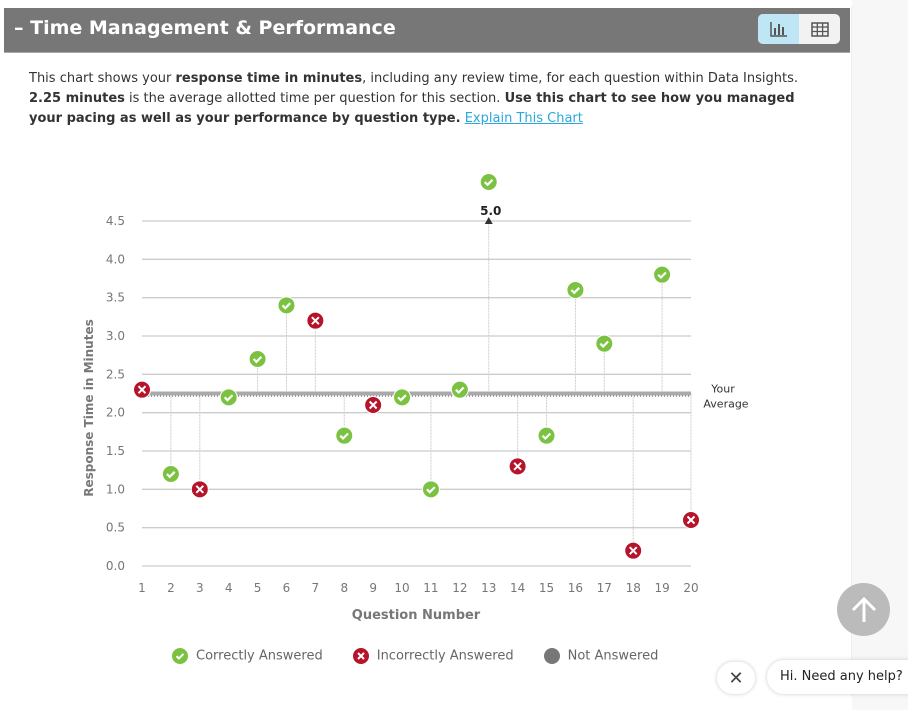  I want to click on desc-bold: response time in minutes, so click(269, 78).